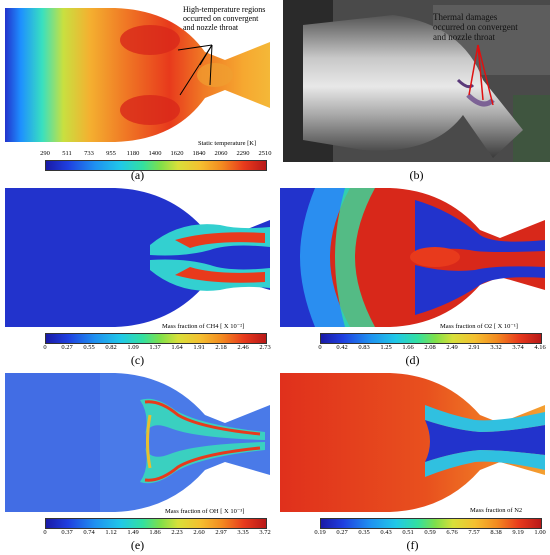 The height and width of the screenshot is (555, 550). Describe the element at coordinates (177, 347) in the screenshot. I see `colorbar-tick: 1.64` at that location.